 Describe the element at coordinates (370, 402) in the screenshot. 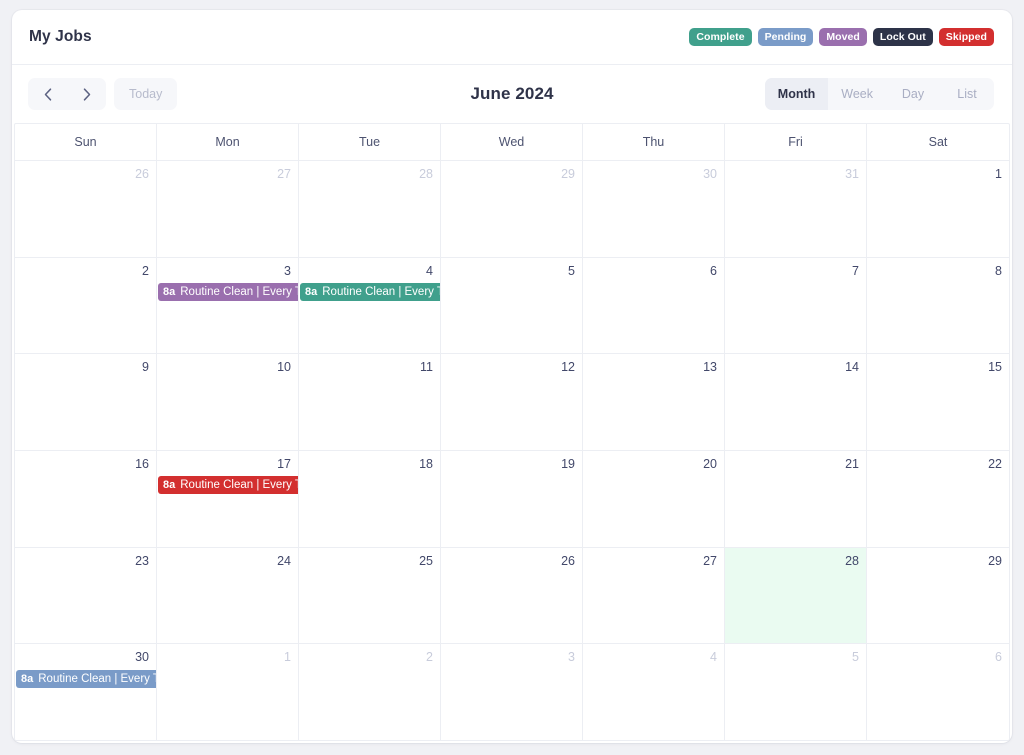

I see `day-cell: 11` at that location.